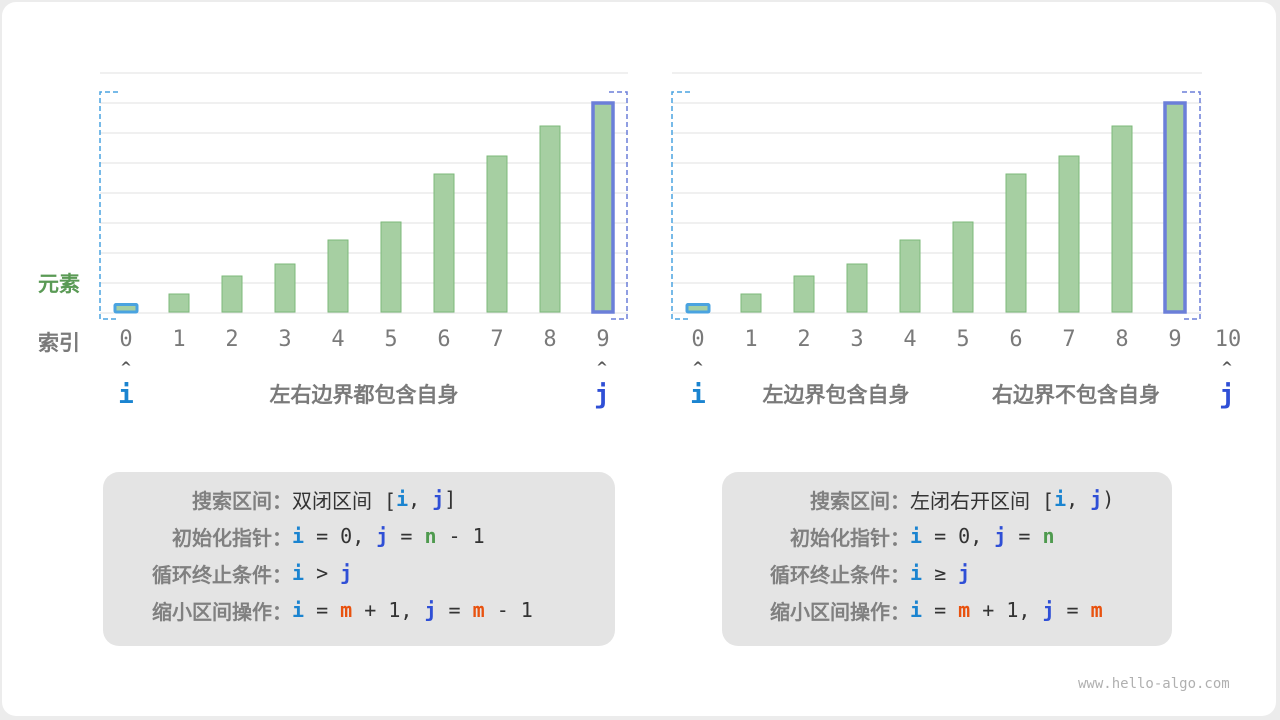  What do you see at coordinates (602, 368) in the screenshot?
I see `j-arrow-icon: ^` at bounding box center [602, 368].